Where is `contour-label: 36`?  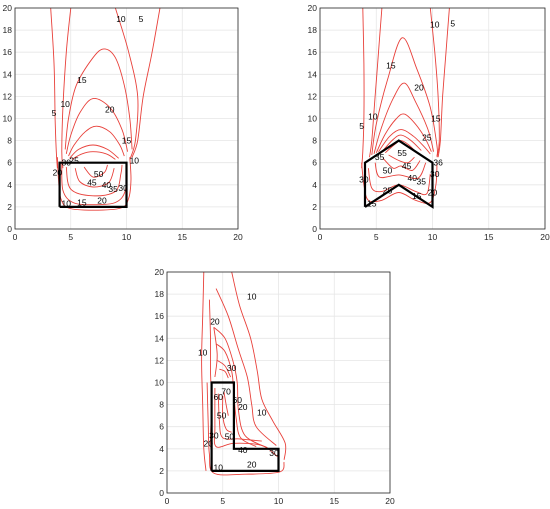 contour-label: 36 is located at coordinates (438, 163).